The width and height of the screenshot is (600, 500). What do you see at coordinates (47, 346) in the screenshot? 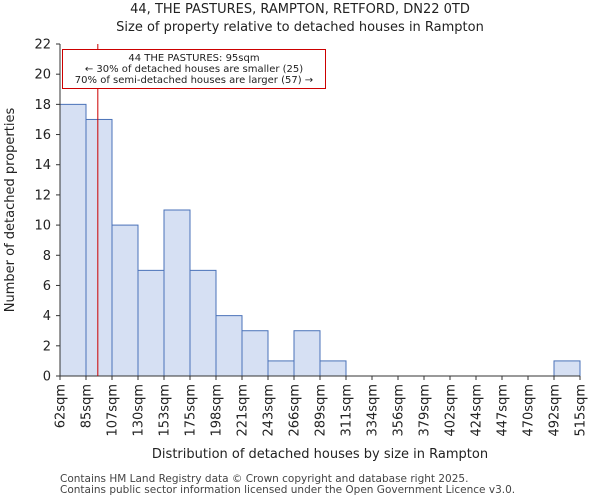
I see `y-tick-label-2: 2` at bounding box center [47, 346].